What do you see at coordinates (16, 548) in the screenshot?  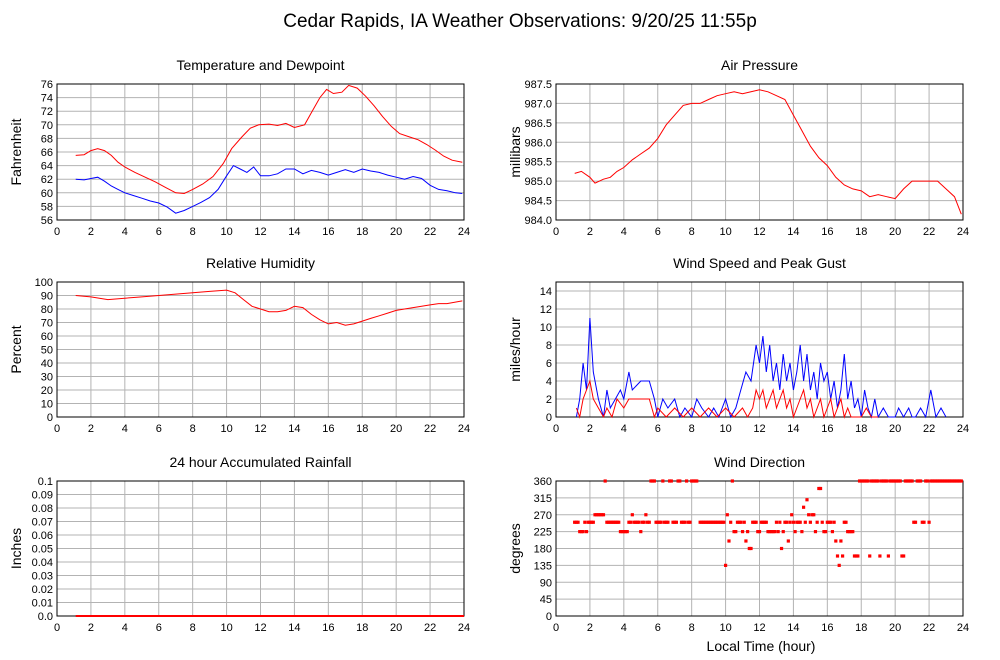 I see `y-axis-label: Inches` at bounding box center [16, 548].